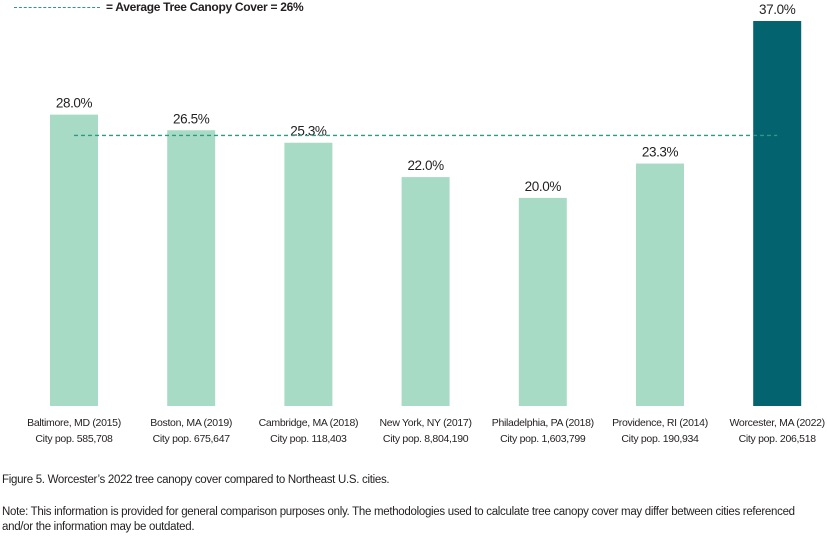  What do you see at coordinates (74, 439) in the screenshot?
I see `population-label: City pop. 585,708` at bounding box center [74, 439].